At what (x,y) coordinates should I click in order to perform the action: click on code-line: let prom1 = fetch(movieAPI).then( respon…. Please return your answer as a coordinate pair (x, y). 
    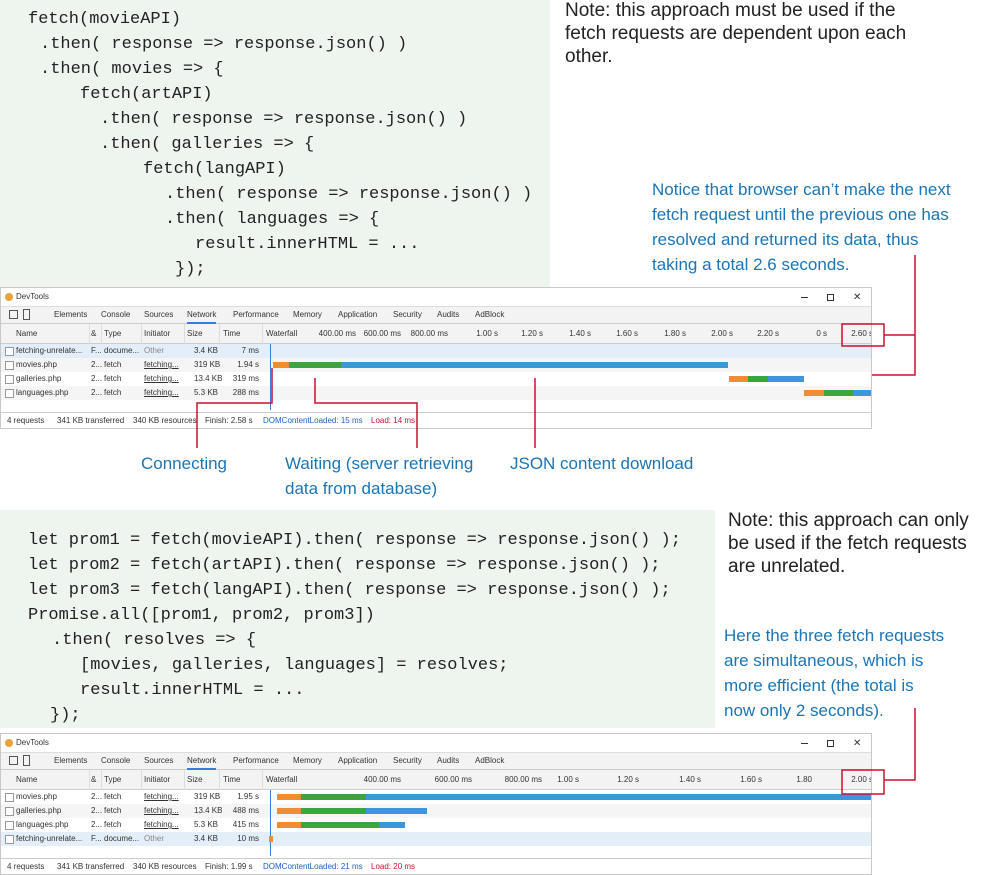
    Looking at the image, I should click on (354, 540).